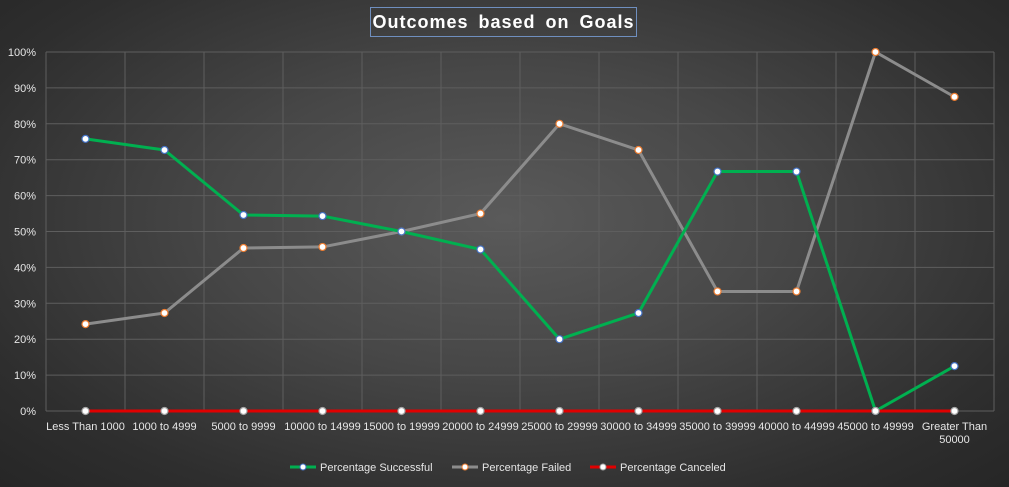 This screenshot has height=487, width=1009. Describe the element at coordinates (25, 161) in the screenshot. I see `y-tick-label: 70%` at that location.